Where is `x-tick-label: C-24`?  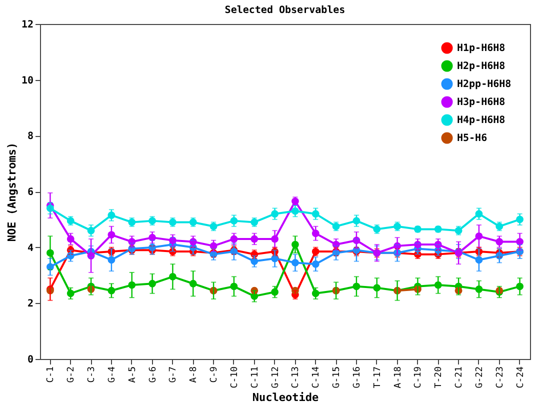 x-tick-label: C-24 is located at coordinates (521, 377).